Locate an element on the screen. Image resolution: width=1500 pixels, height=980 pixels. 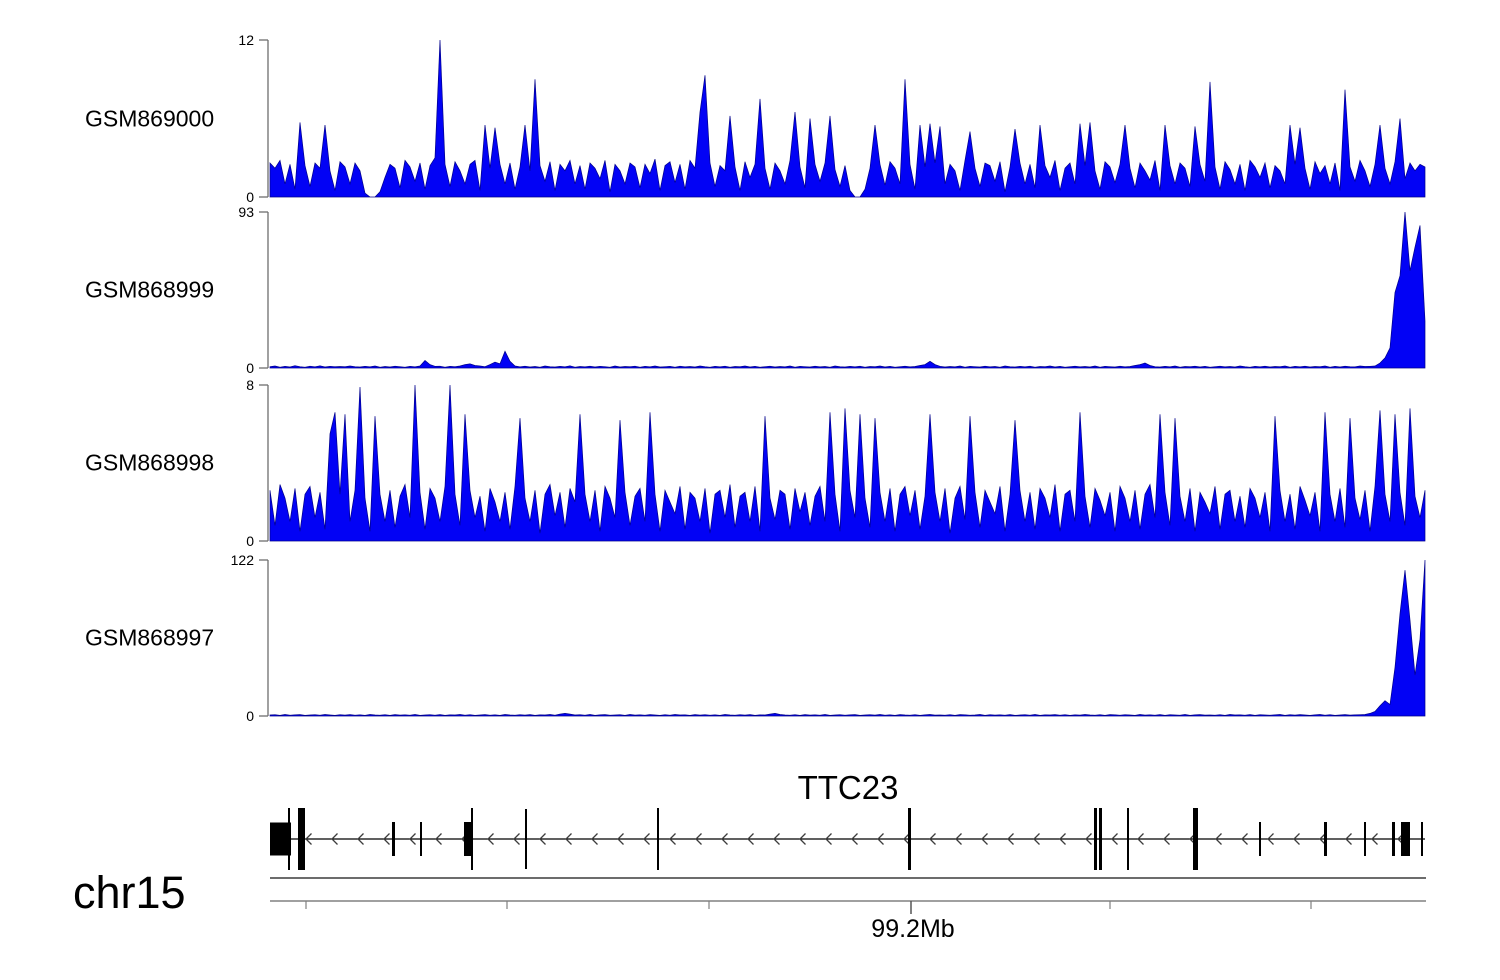
track-0-ymax-label: 12 is located at coordinates (246, 40).